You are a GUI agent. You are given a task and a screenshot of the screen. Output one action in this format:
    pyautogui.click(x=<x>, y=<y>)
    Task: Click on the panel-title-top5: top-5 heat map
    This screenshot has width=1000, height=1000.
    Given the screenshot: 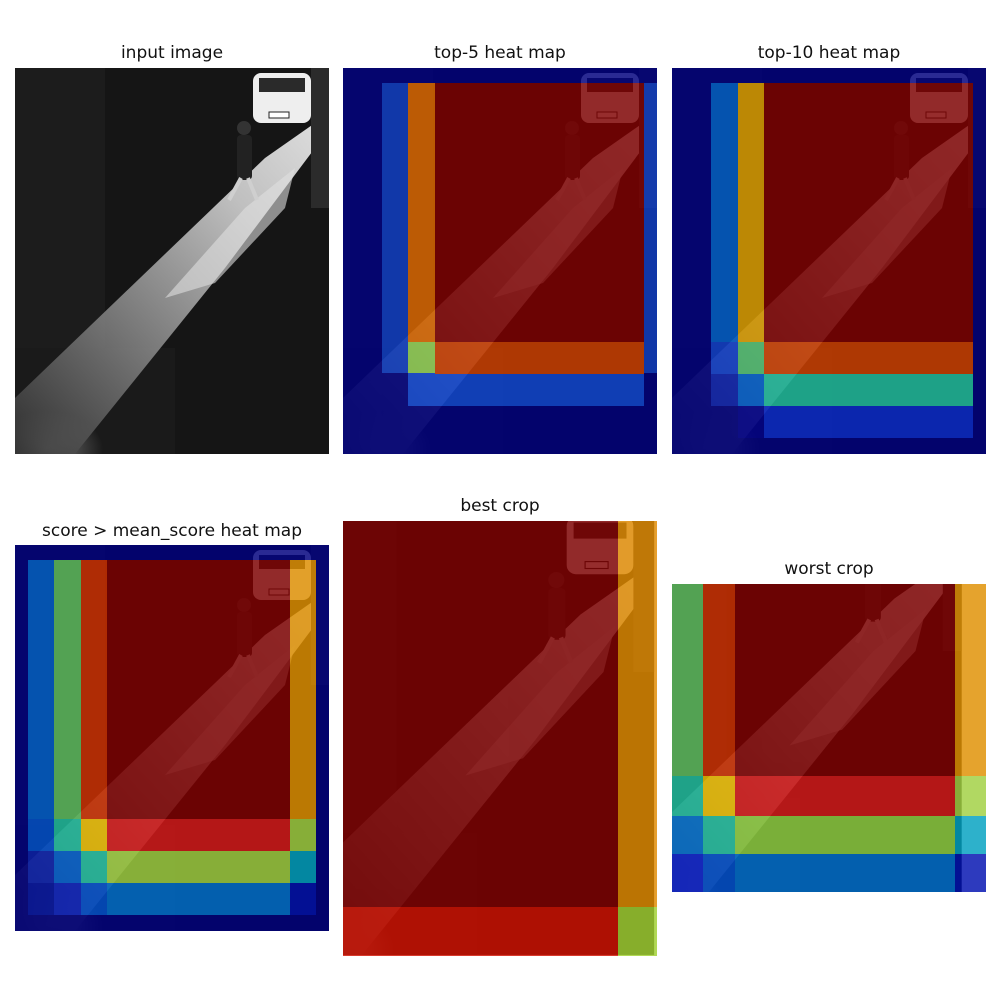 What is the action you would take?
    pyautogui.click(x=500, y=53)
    